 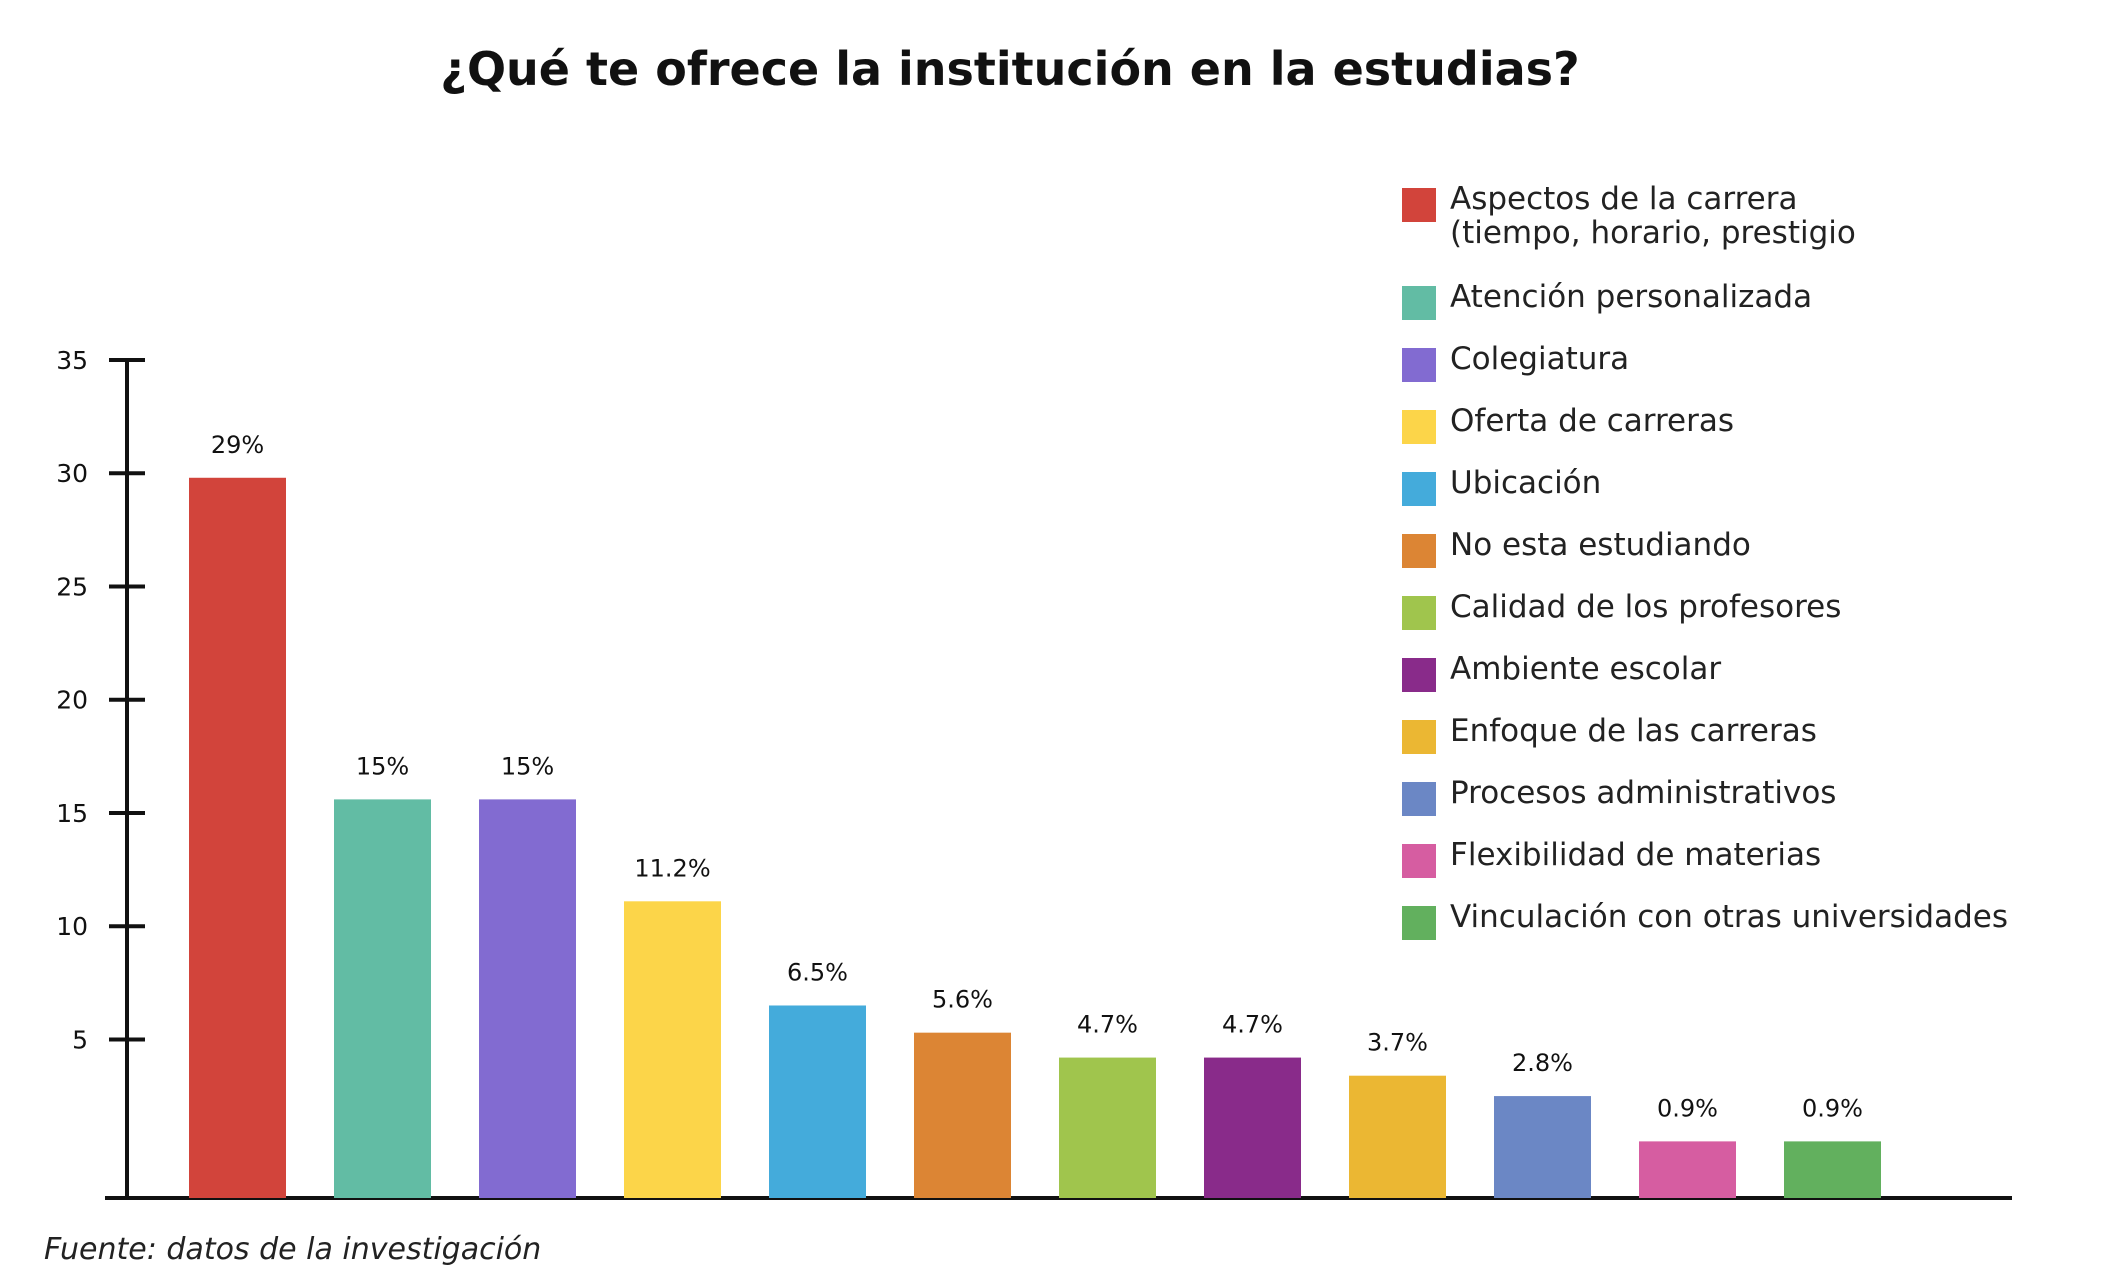 I want to click on bar-value-label: 6.5%, so click(x=817, y=972).